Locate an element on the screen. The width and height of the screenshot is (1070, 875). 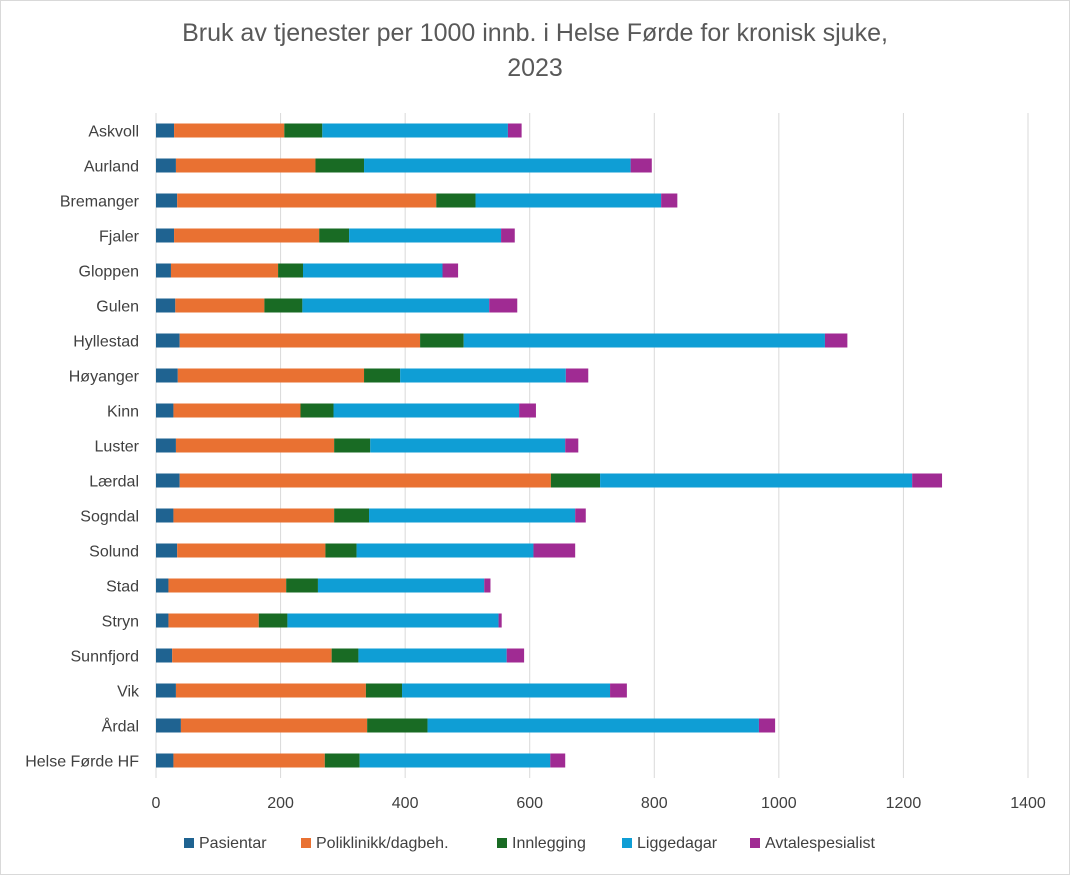
x-tick-label: 0 is located at coordinates (156, 803).